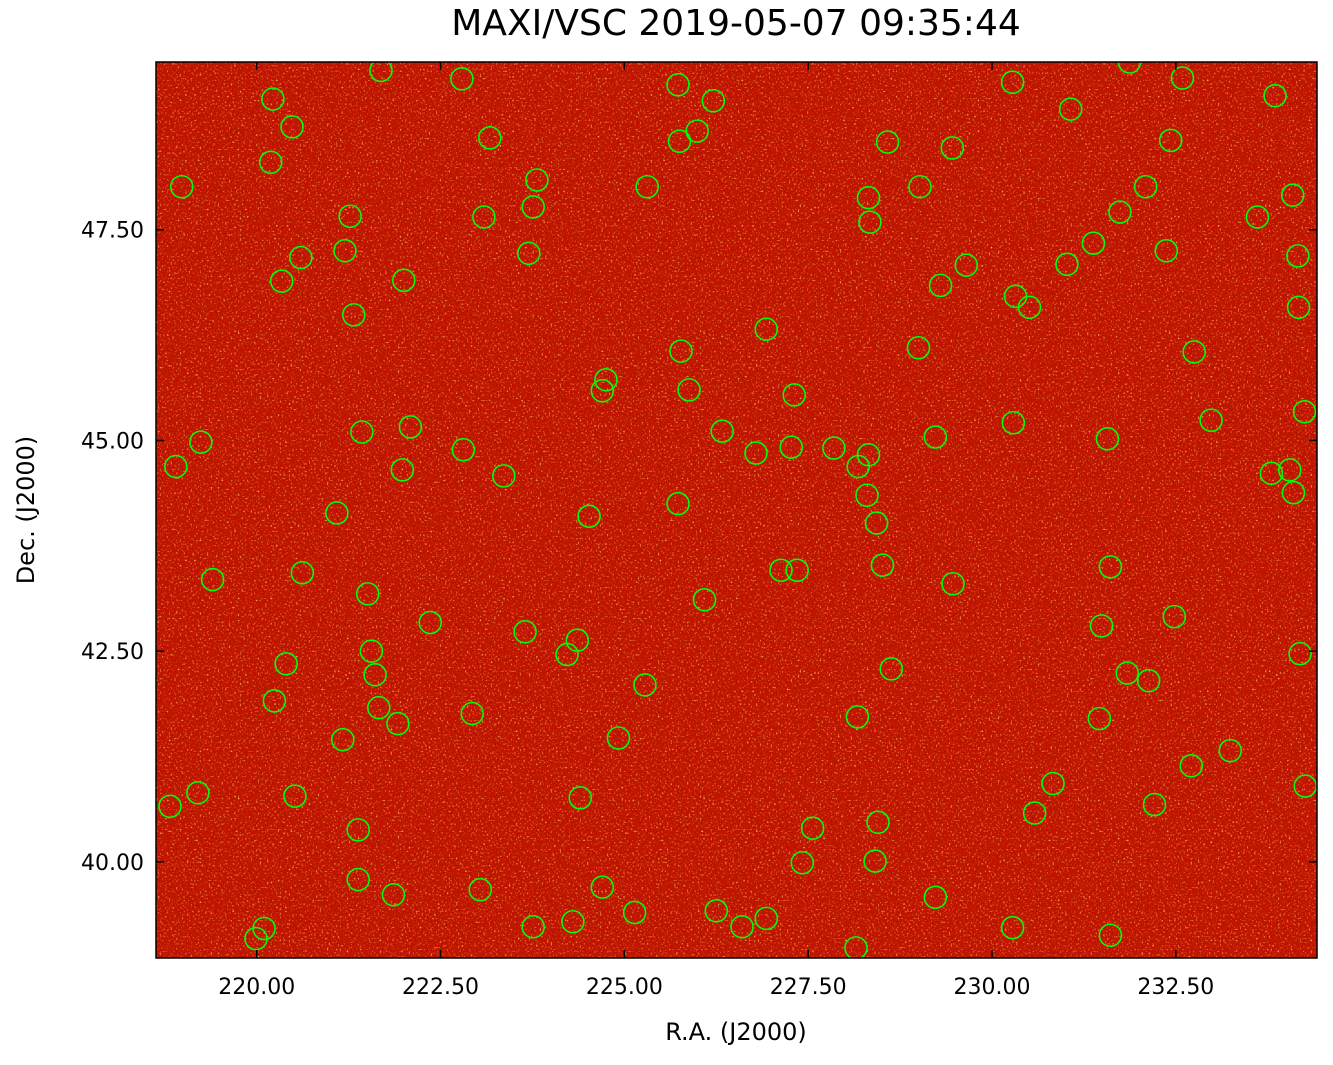  Describe the element at coordinates (736, 23) in the screenshot. I see `chart-title: MAXI/VSC 2019-05-07 09:35:44` at that location.